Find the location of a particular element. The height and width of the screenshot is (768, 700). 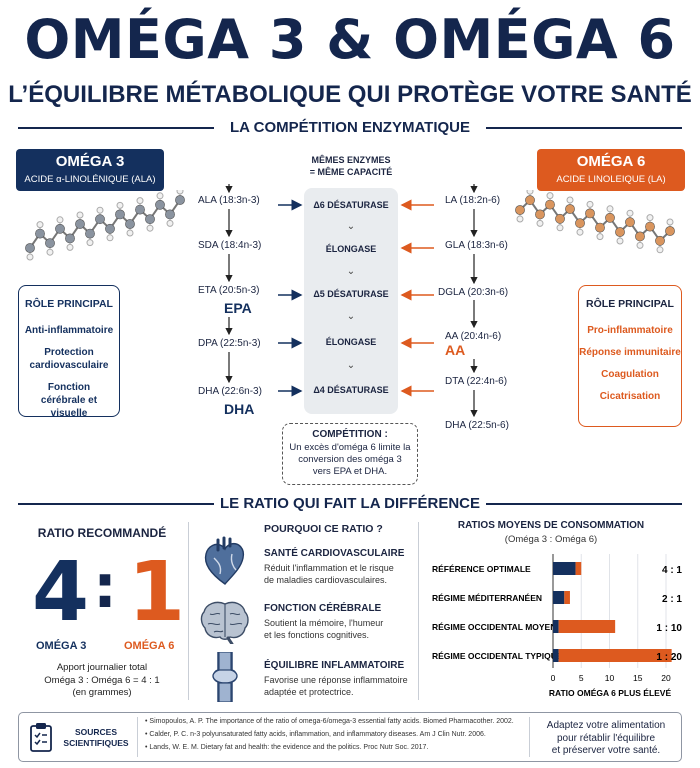

ratio-left-label: OMÉGA 3 is located at coordinates (61, 646).